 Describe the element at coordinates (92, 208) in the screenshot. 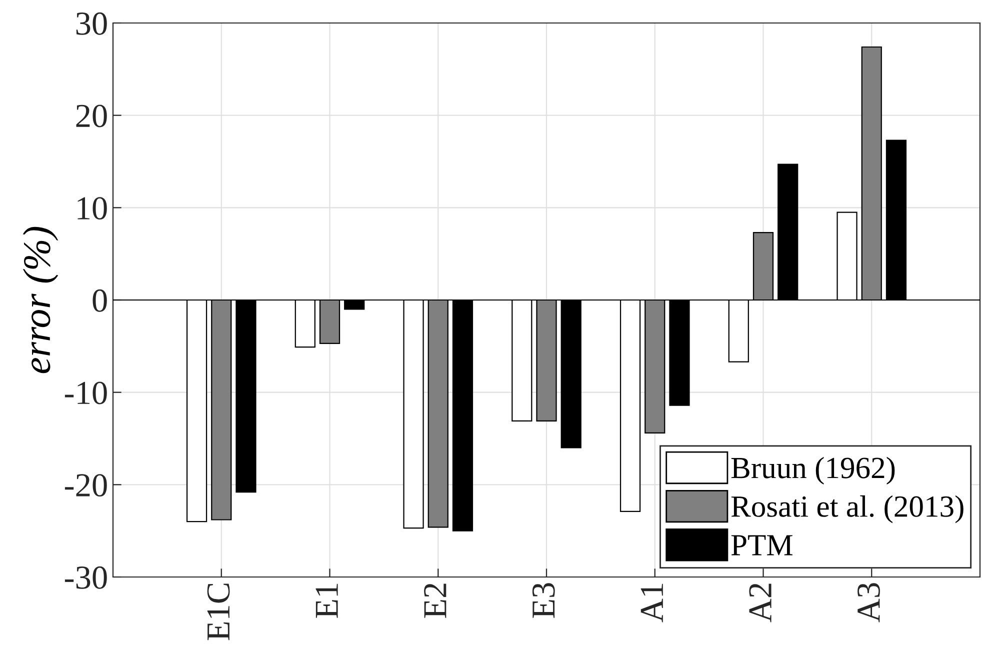

I see `y-tick-label: 10` at that location.